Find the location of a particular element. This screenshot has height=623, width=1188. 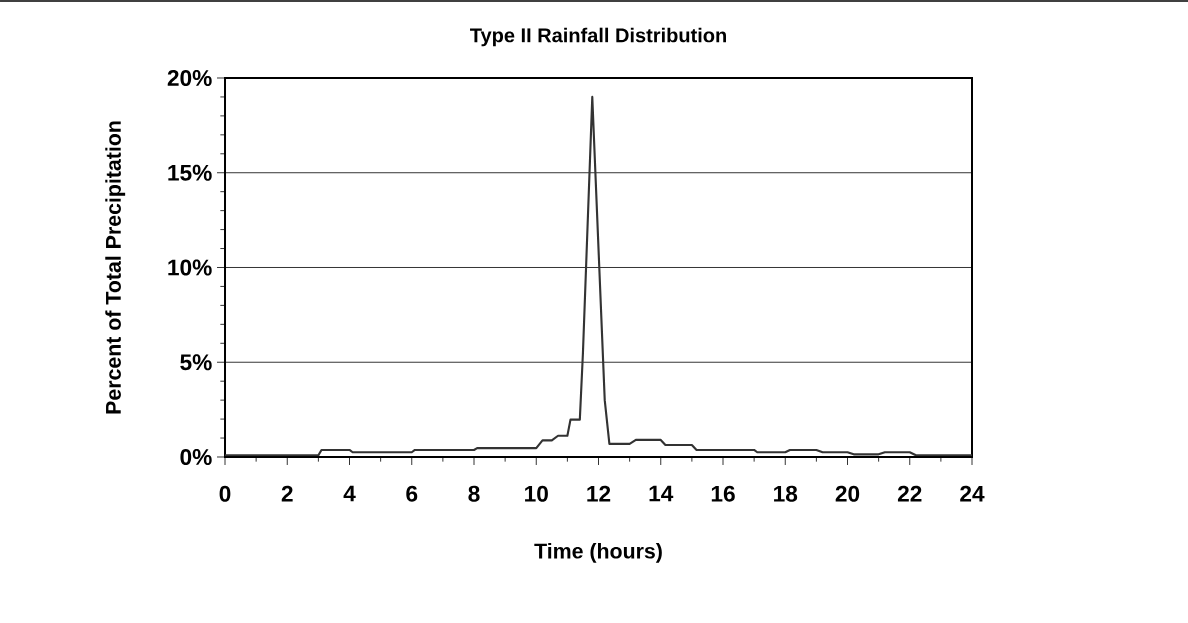

y-tick-label: 20% is located at coordinates (189, 78).